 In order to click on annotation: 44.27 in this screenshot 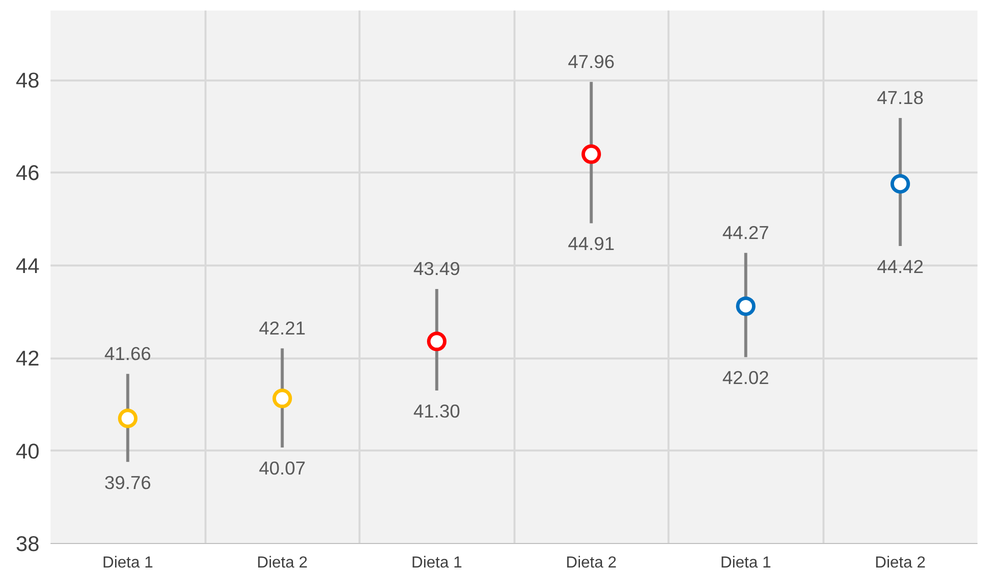, I will do `click(746, 232)`.